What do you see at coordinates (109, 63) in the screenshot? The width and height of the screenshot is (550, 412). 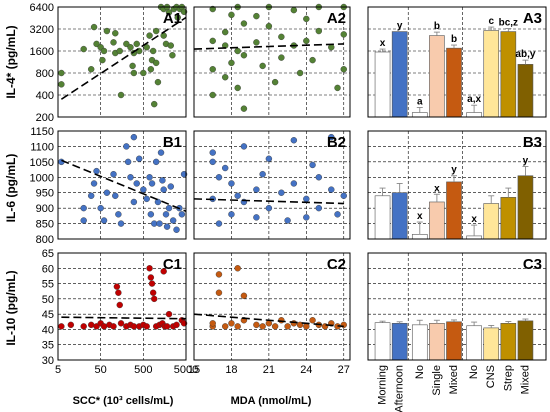 I see `panel-A1: 200 400 800 1600 3200 6400 A1` at bounding box center [109, 63].